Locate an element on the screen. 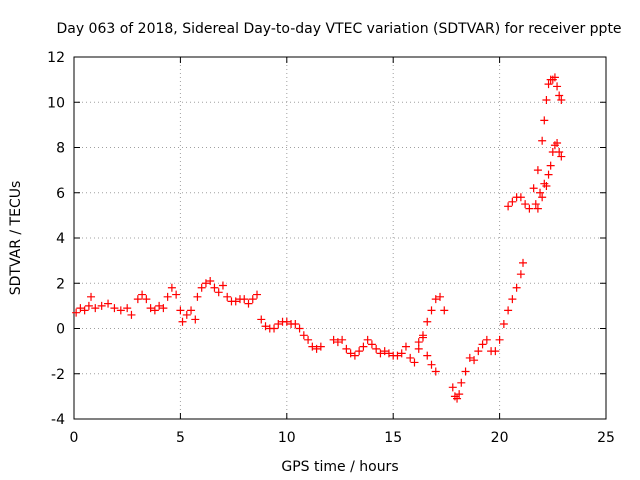 The image size is (640, 480). x-tick-labels: 0 5 10 15 20 25 is located at coordinates (342, 438).